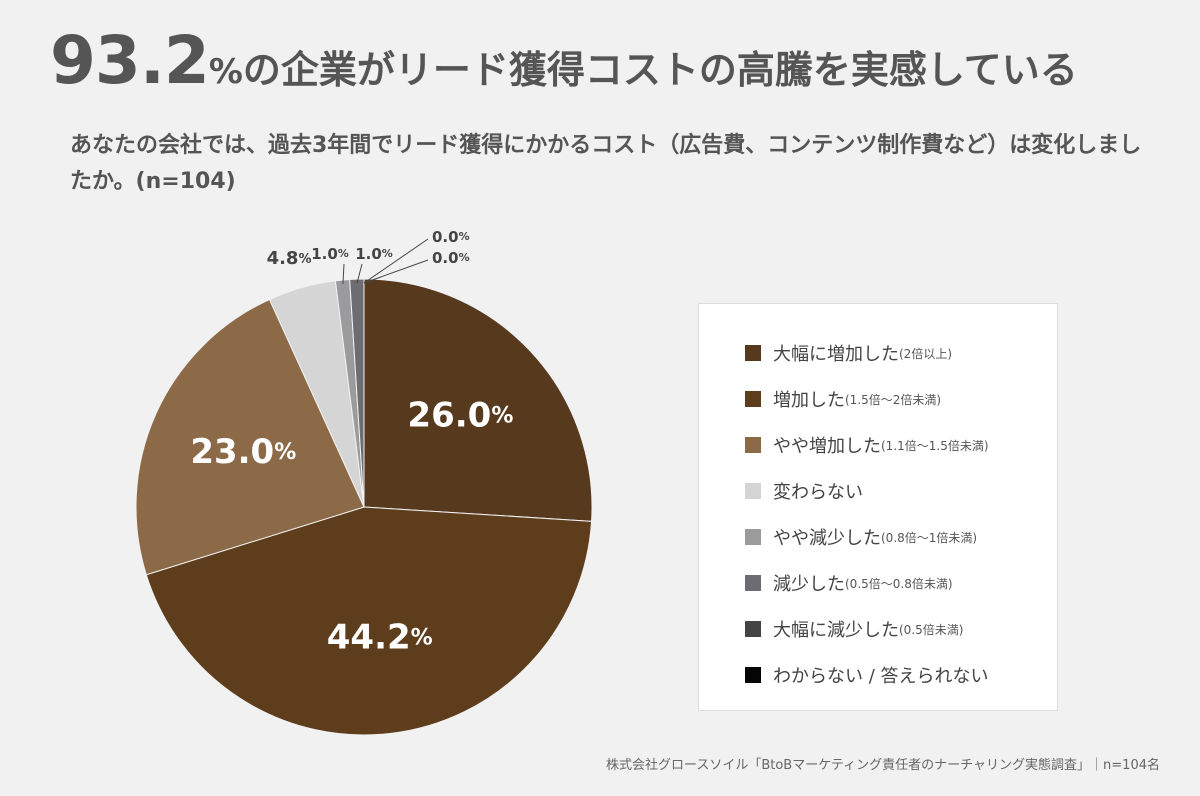  What do you see at coordinates (935, 445) in the screenshot?
I see `legend-note: (1.1倍～1.5倍未満)` at bounding box center [935, 445].